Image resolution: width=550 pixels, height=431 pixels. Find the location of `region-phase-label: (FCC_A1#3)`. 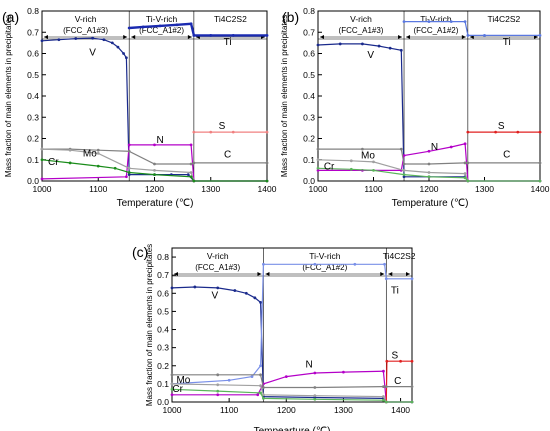

region-phase-label: (FCC_A1#3) is located at coordinates (85, 30).